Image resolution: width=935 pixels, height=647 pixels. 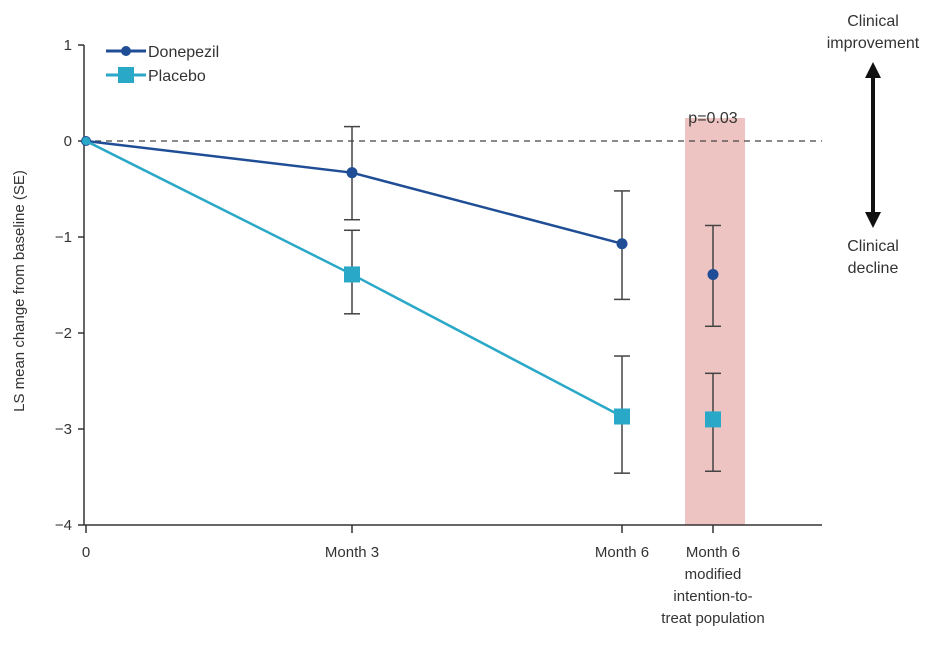 What do you see at coordinates (354, 192) in the screenshot?
I see `series-line` at bounding box center [354, 192].